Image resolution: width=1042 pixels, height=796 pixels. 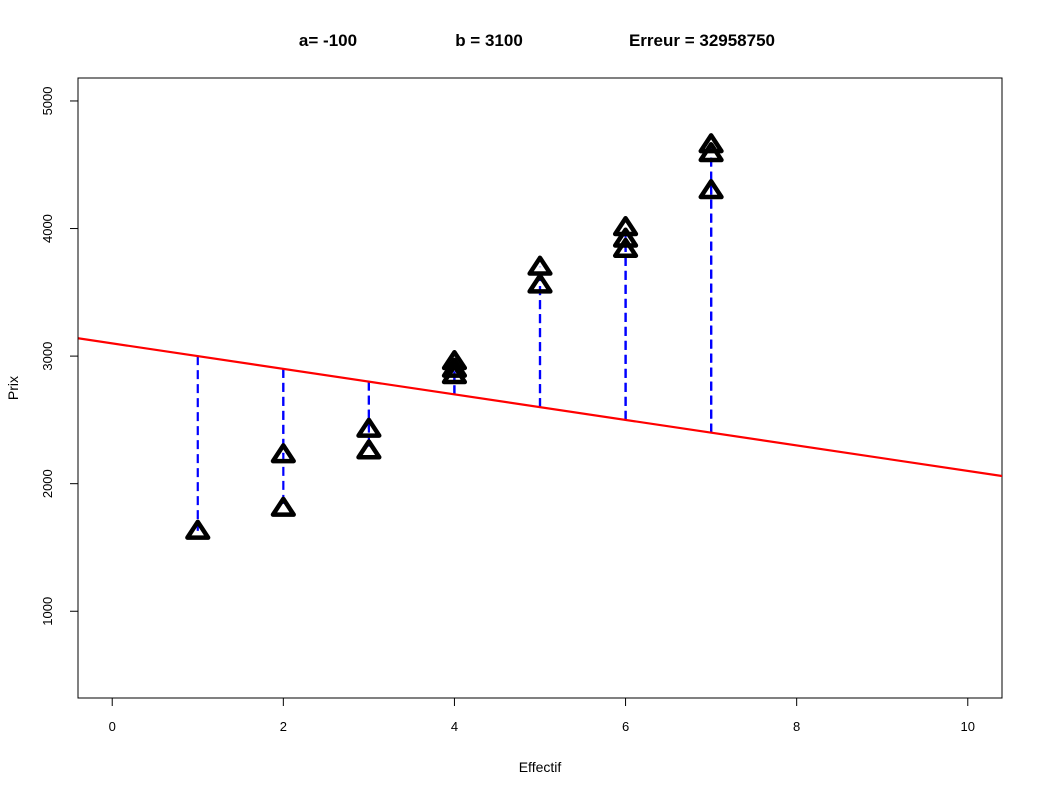 I want to click on x-tick-label: 0, so click(x=112, y=726).